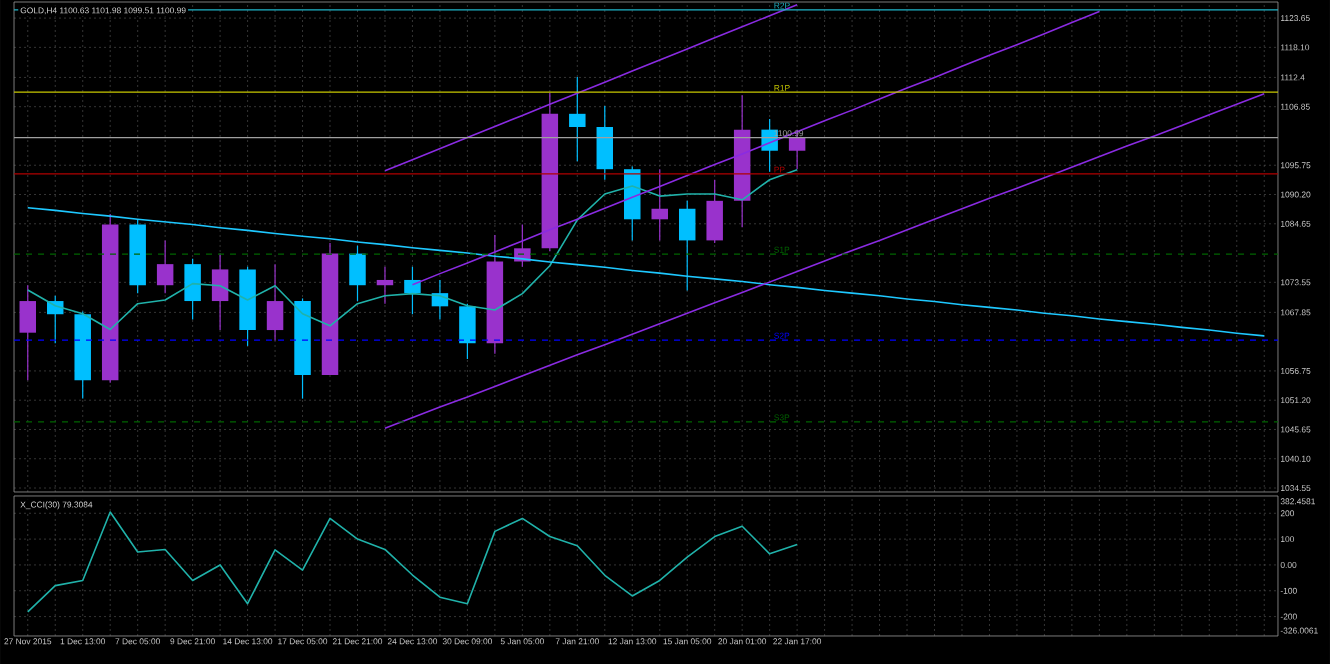 This screenshot has width=1330, height=664. I want to click on line-series, so click(412, 562).